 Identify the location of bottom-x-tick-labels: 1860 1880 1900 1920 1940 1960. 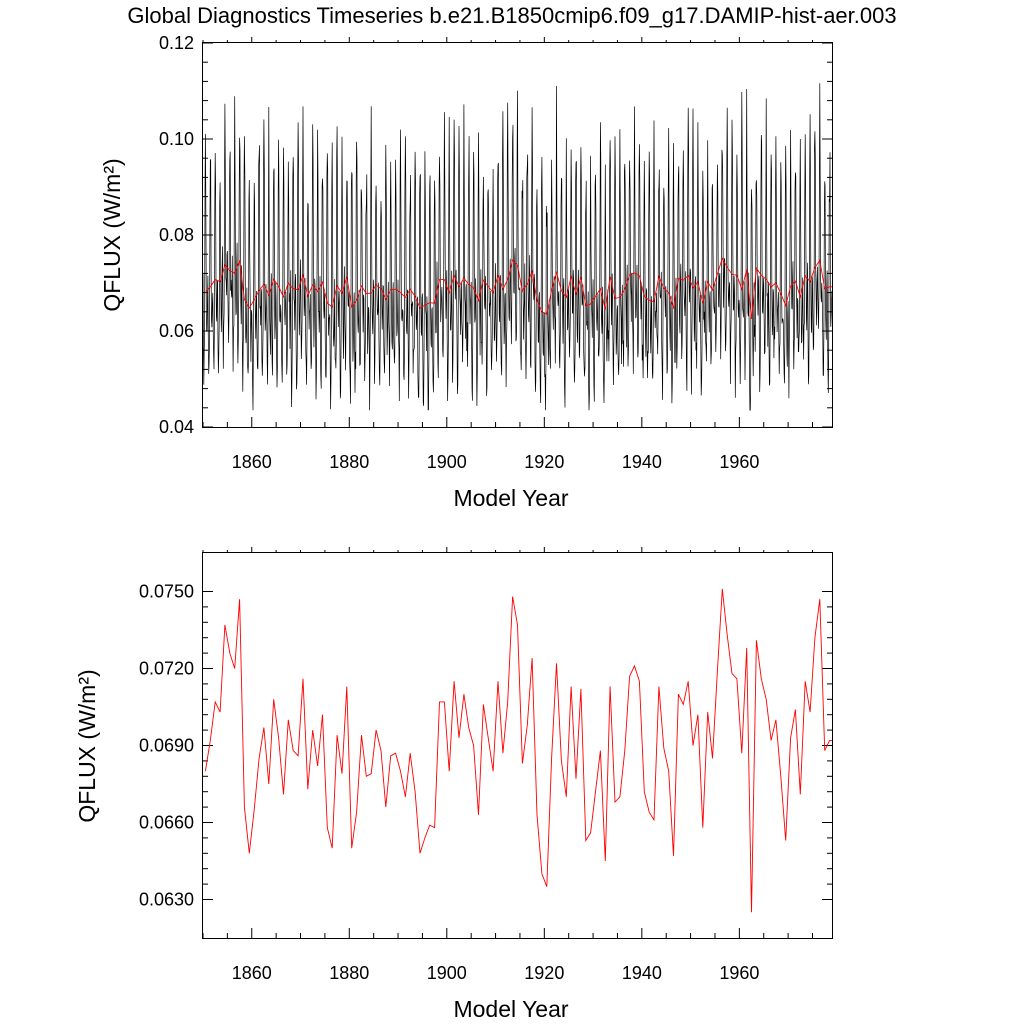
(496, 973).